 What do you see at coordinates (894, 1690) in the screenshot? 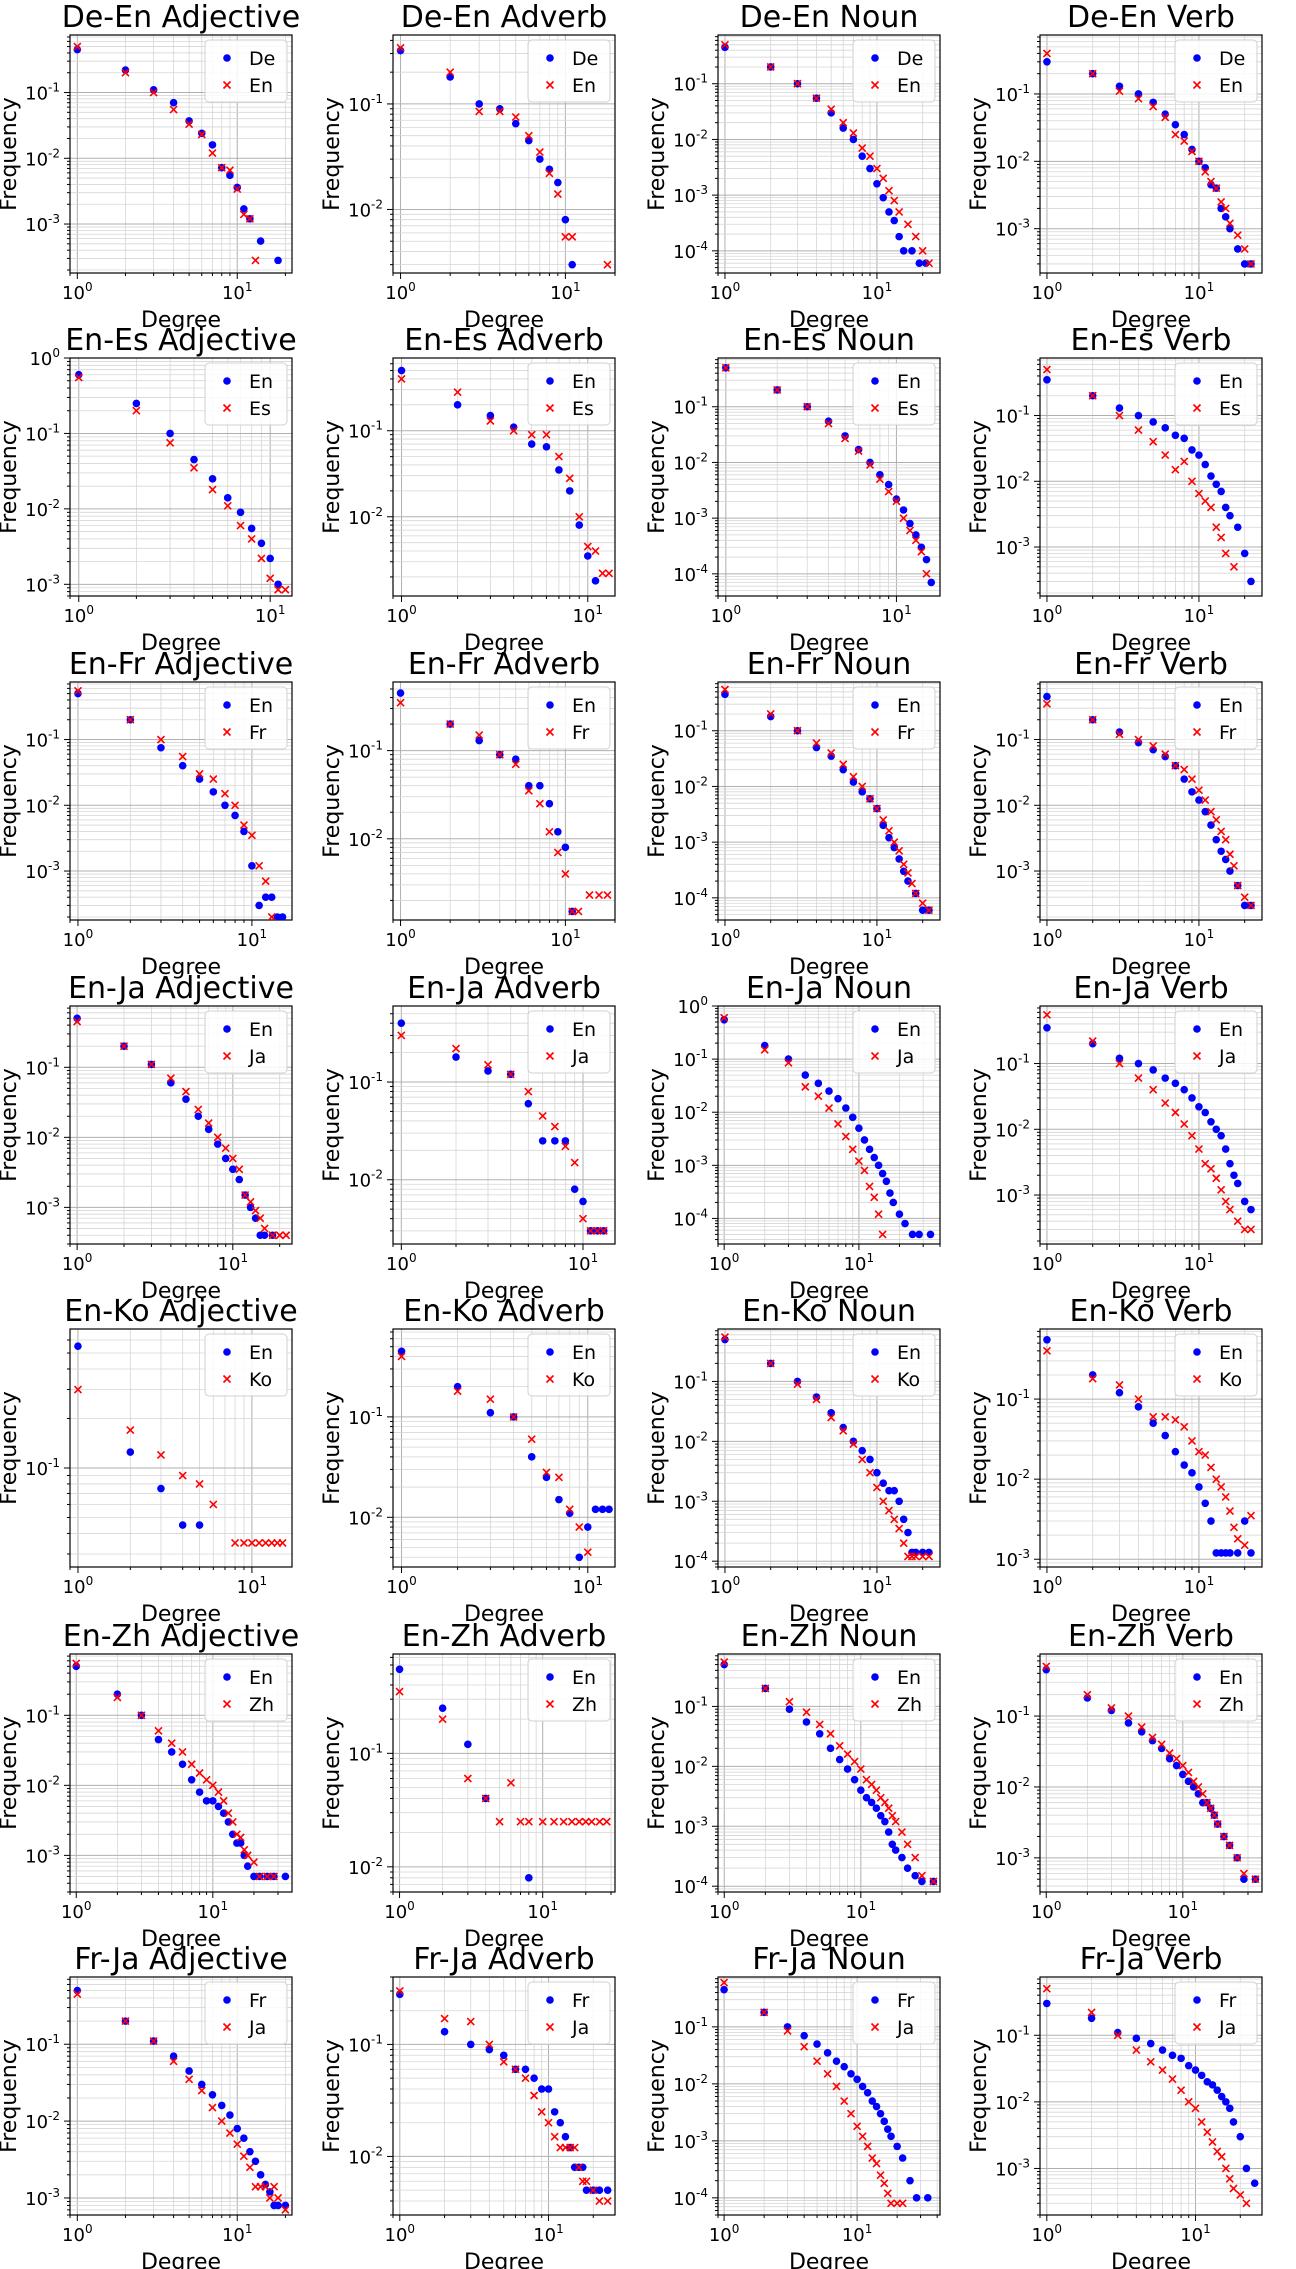
I see `legend: En Zh` at bounding box center [894, 1690].